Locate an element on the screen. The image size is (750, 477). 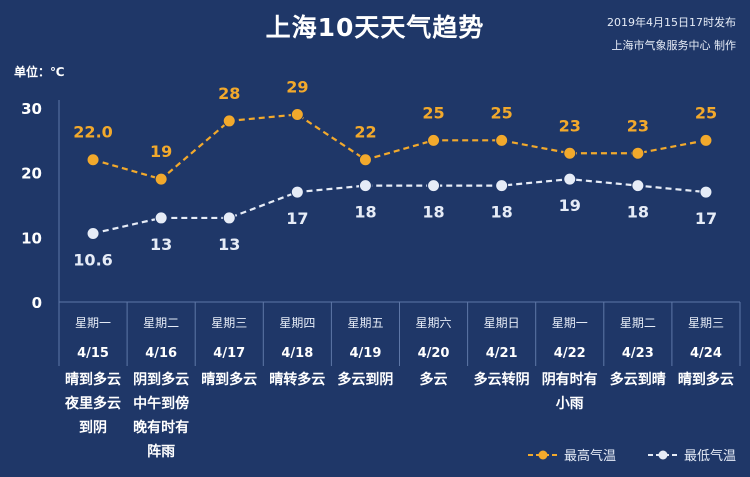
y-tick-label: 30 is located at coordinates (31, 109).